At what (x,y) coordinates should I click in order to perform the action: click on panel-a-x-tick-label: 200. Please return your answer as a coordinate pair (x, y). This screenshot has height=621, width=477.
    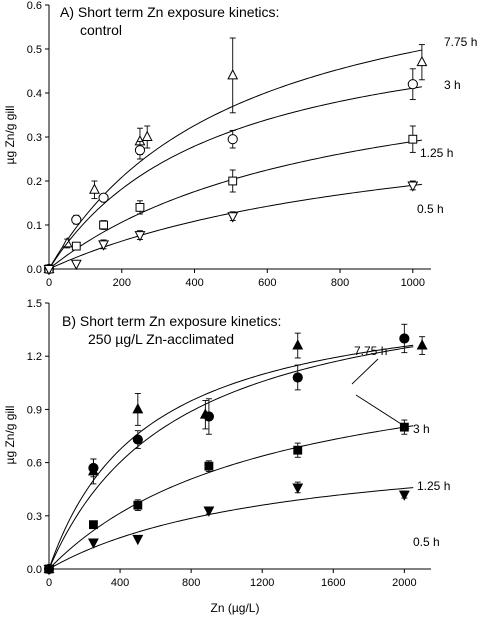
    Looking at the image, I should click on (122, 283).